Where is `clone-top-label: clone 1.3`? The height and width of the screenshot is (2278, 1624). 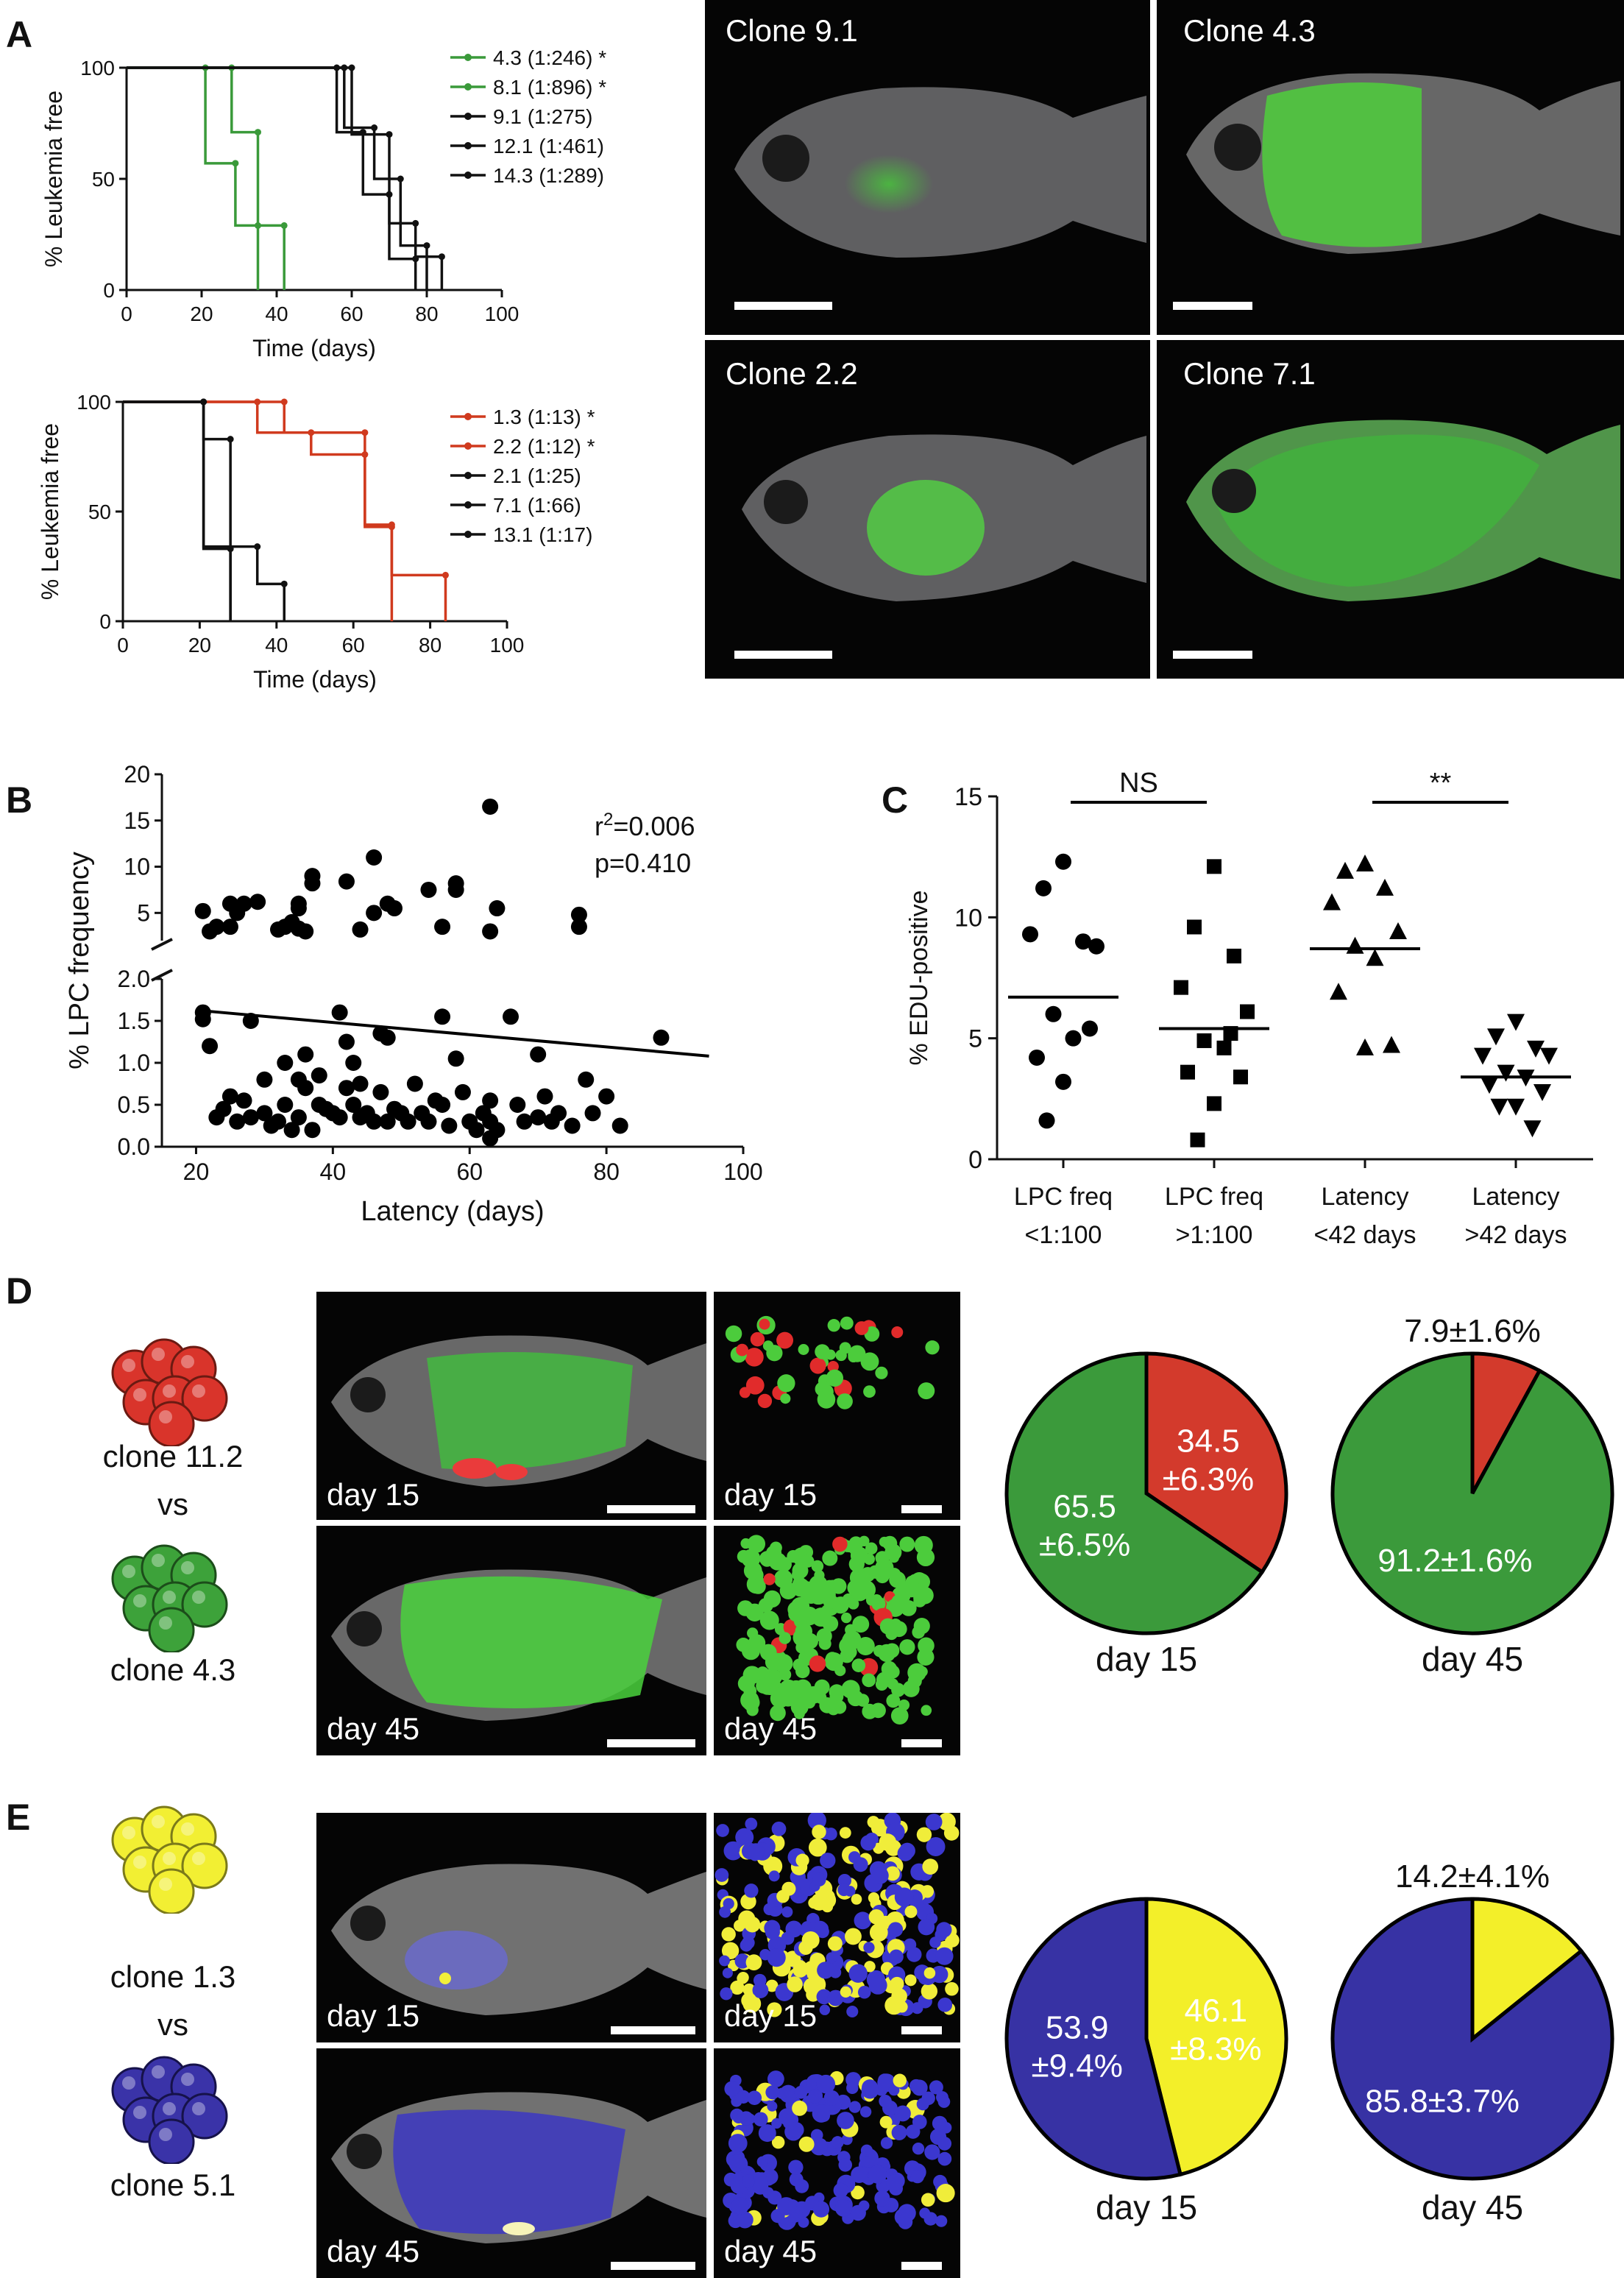
clone-top-label: clone 1.3 is located at coordinates (173, 1976).